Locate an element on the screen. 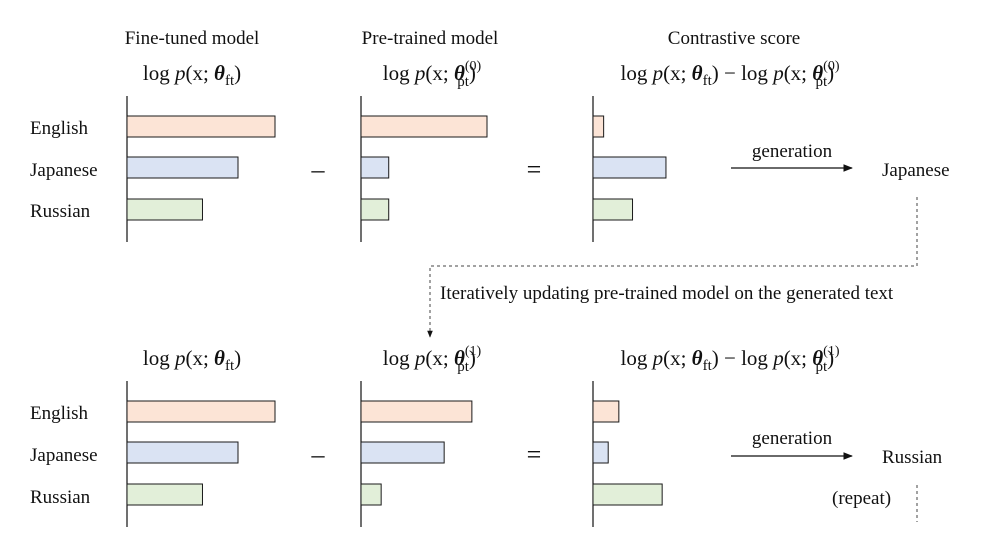  output-row1: Japanese is located at coordinates (916, 170).